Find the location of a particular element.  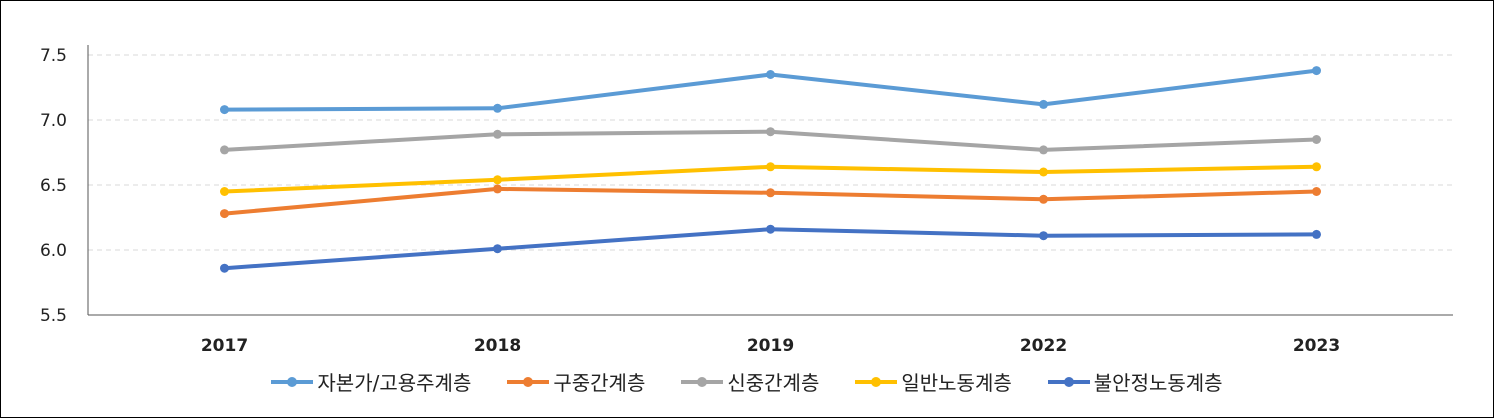

legend-label: 자본가/고용주계층 is located at coordinates (394, 383).